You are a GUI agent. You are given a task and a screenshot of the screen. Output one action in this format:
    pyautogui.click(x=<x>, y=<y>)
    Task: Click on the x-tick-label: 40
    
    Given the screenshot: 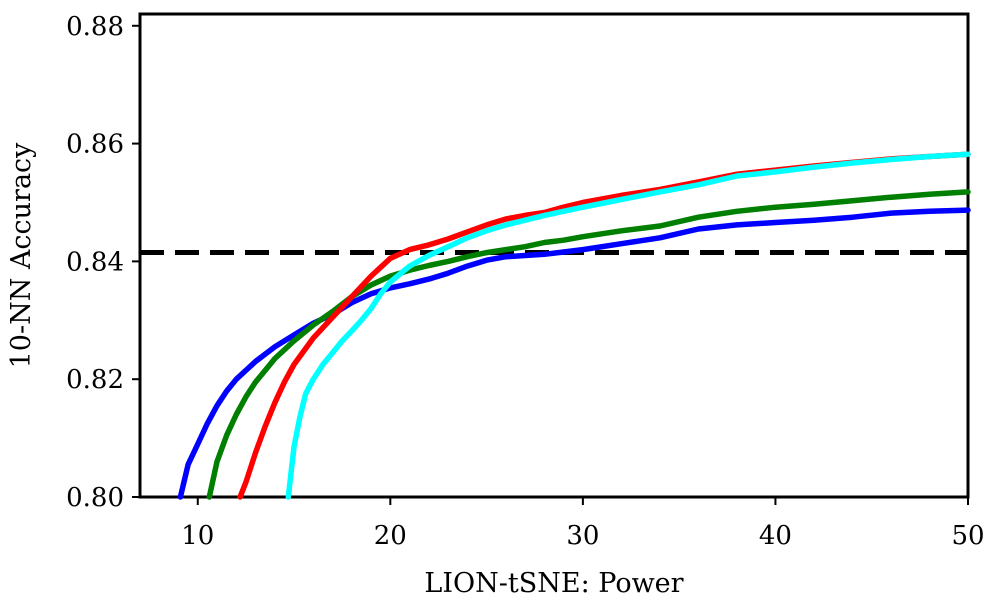 What is the action you would take?
    pyautogui.click(x=775, y=536)
    